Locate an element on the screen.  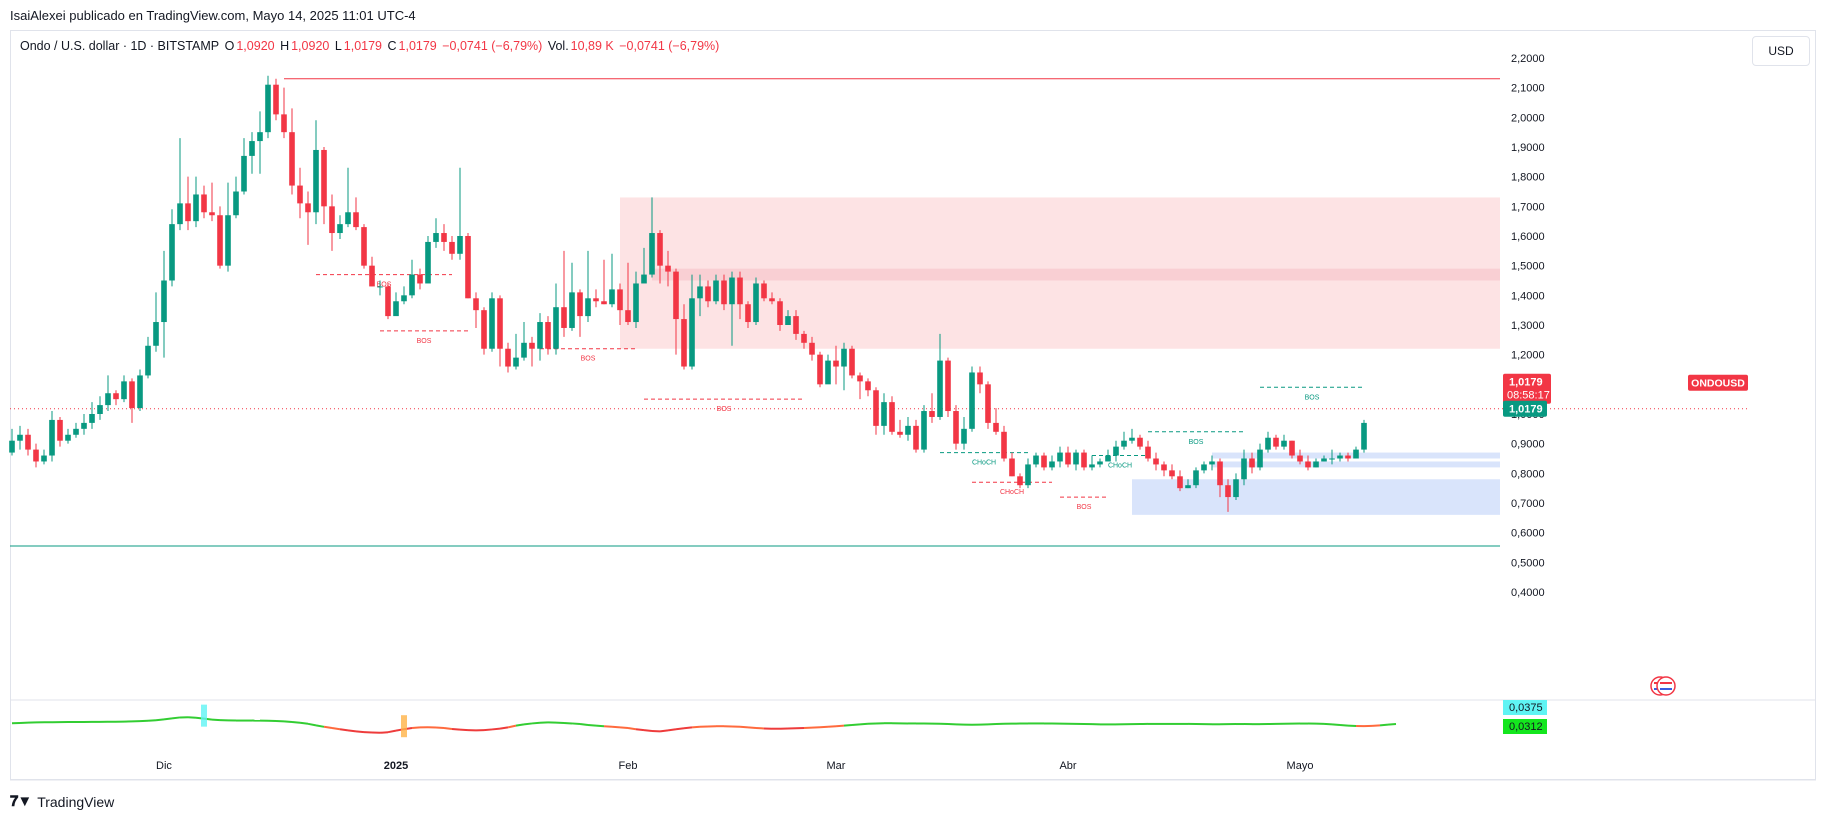
symbol-title: Ondo / U.S. dollar · 1D · BITSTAMP is located at coordinates (120, 46).